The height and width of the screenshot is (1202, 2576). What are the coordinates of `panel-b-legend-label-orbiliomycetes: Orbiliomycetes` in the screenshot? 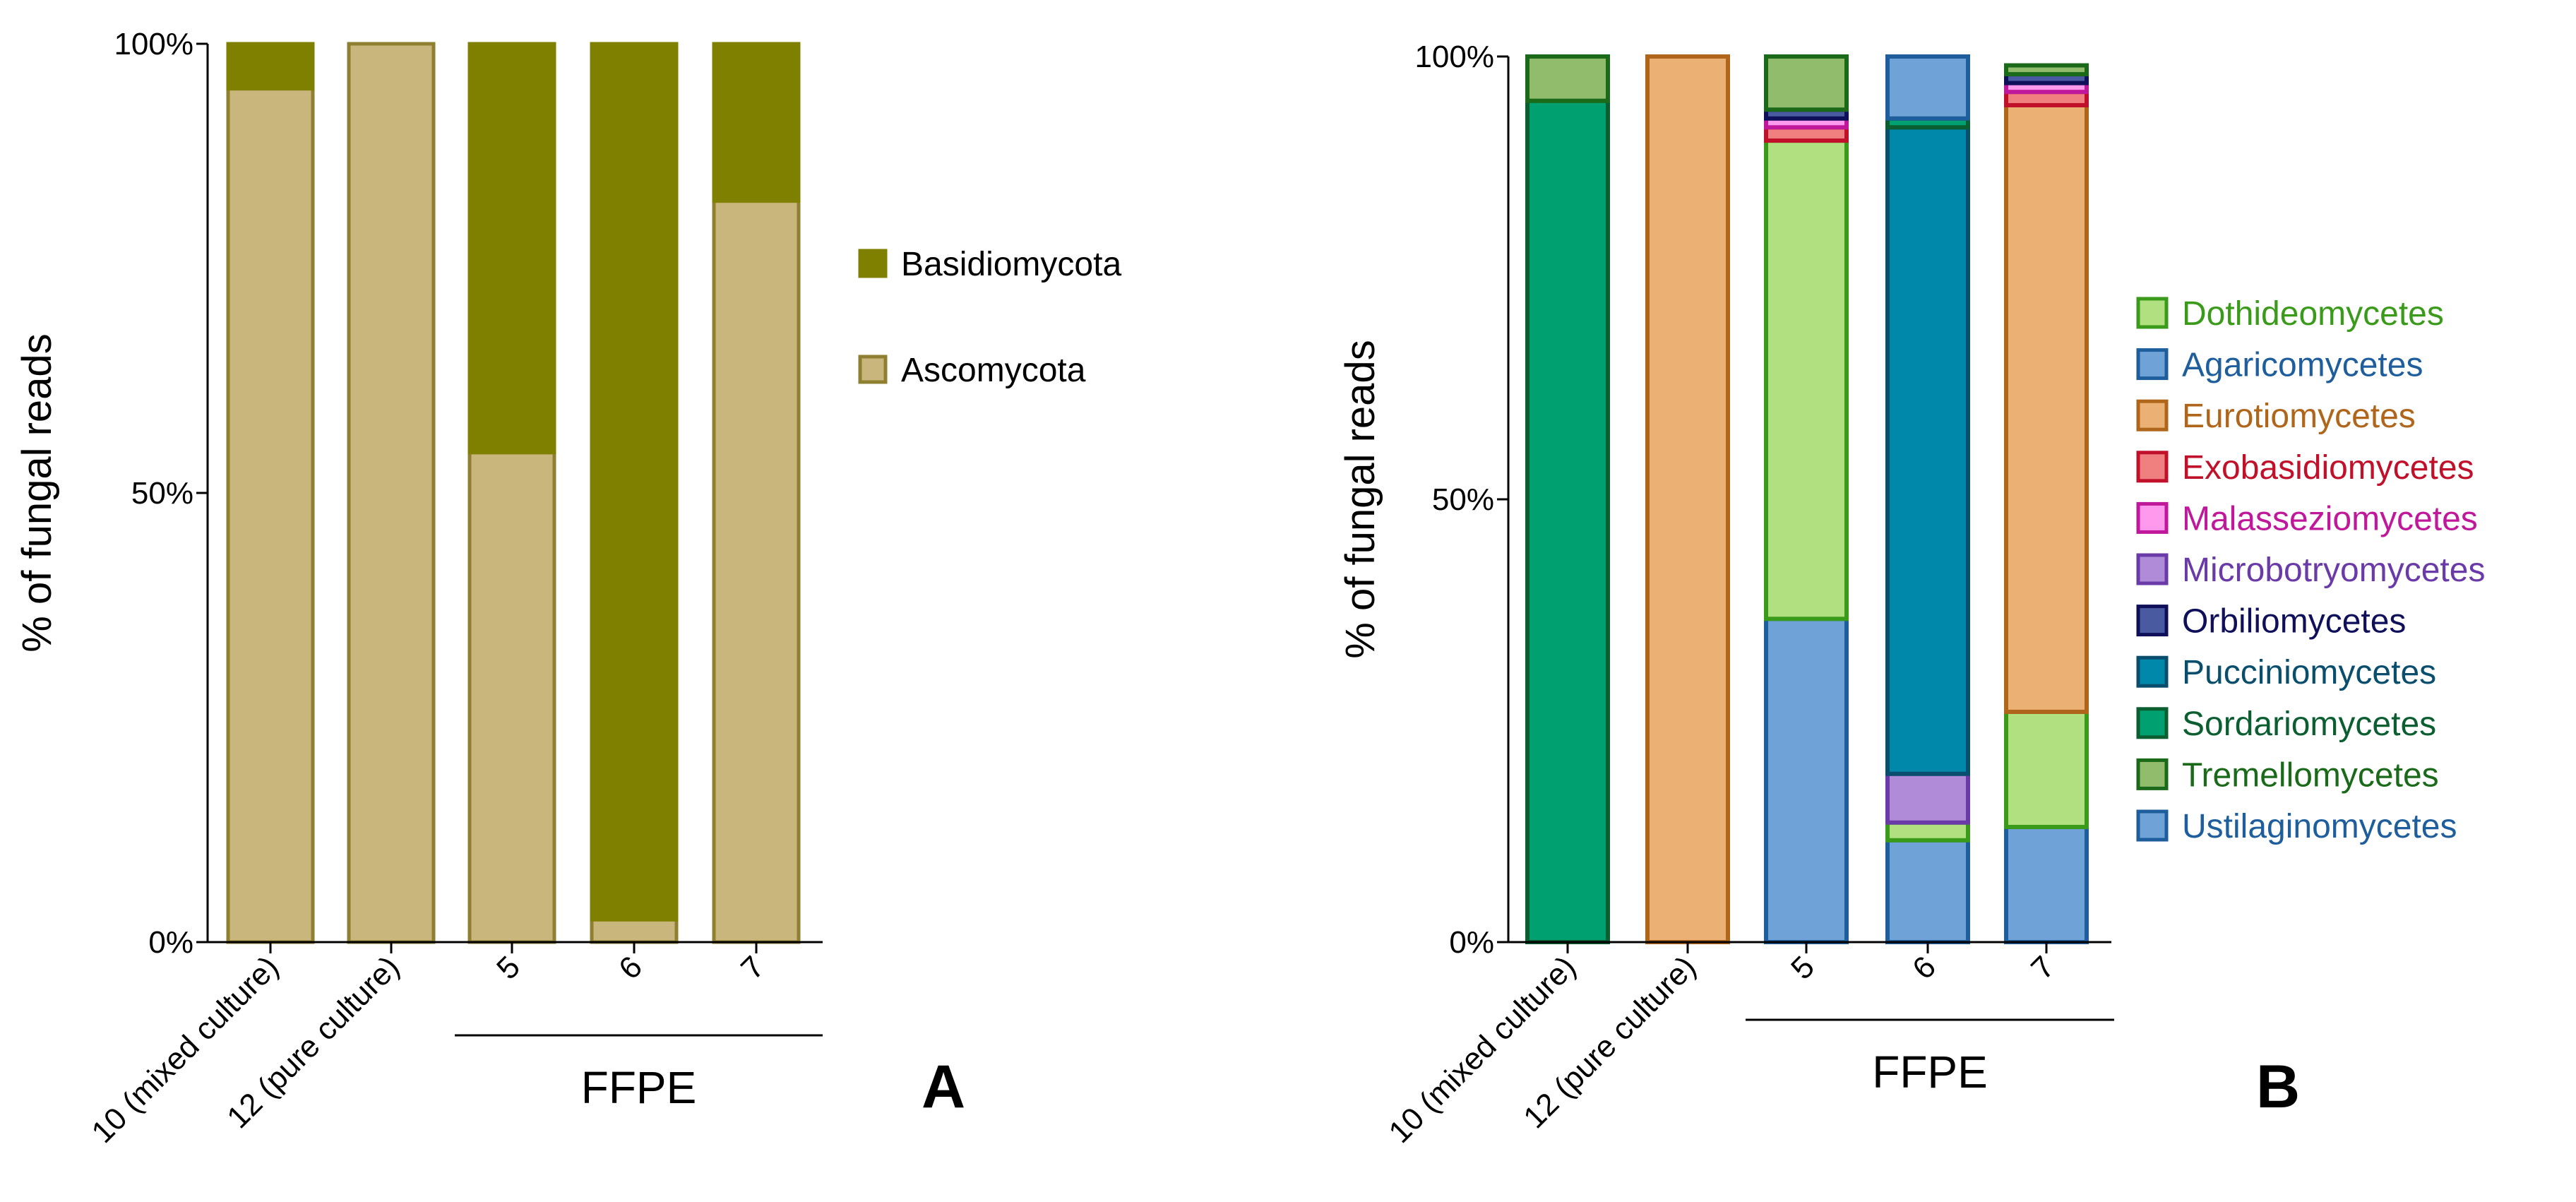 It's located at (2294, 622).